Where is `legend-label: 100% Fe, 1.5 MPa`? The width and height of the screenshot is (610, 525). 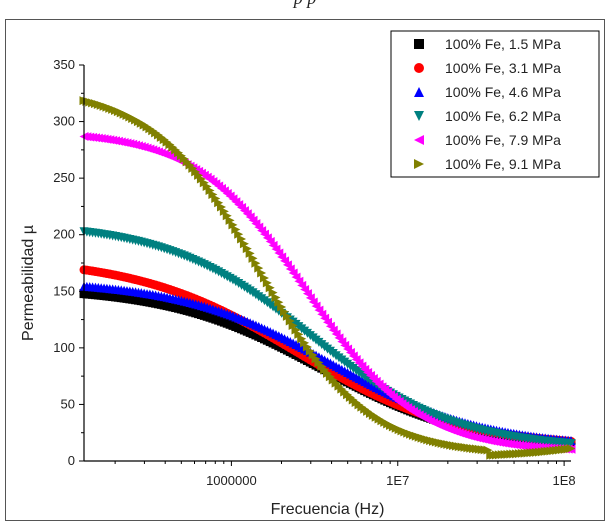 legend-label: 100% Fe, 1.5 MPa is located at coordinates (503, 44).